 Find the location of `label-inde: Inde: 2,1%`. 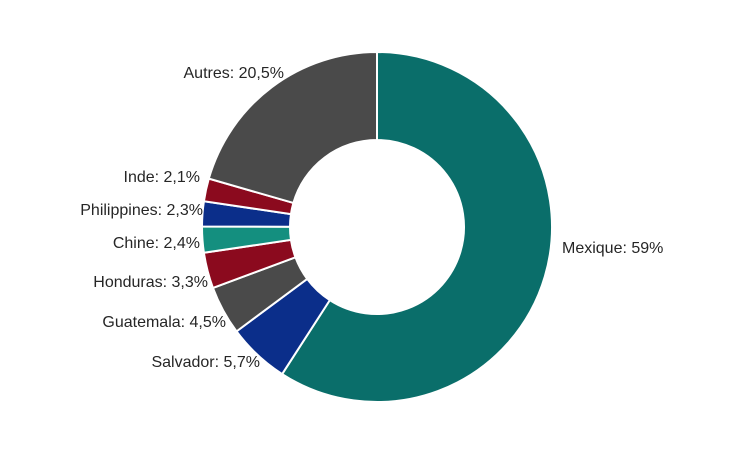

label-inde: Inde: 2,1% is located at coordinates (162, 177).